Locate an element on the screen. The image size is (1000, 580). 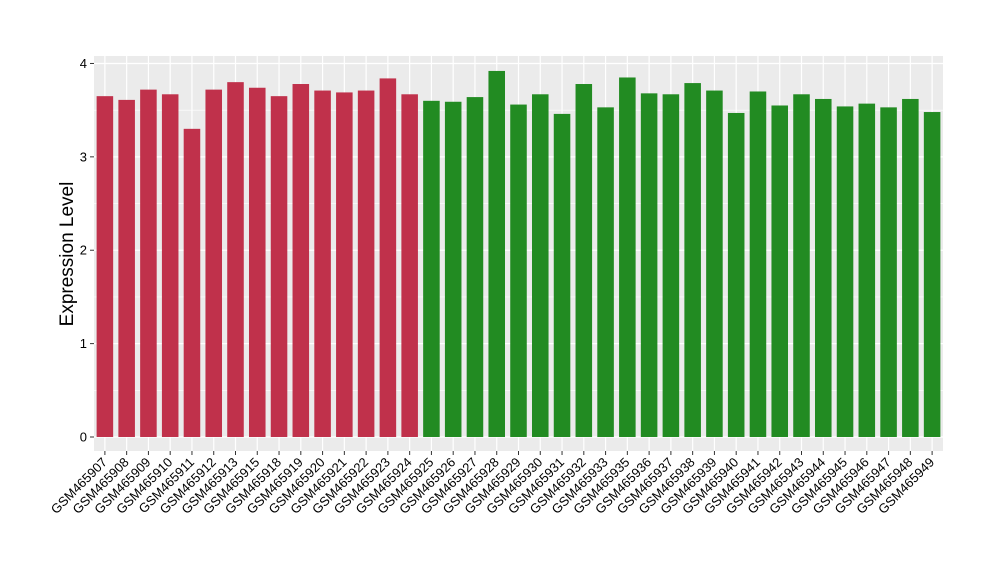
bar-GSM465927 is located at coordinates (475, 267).